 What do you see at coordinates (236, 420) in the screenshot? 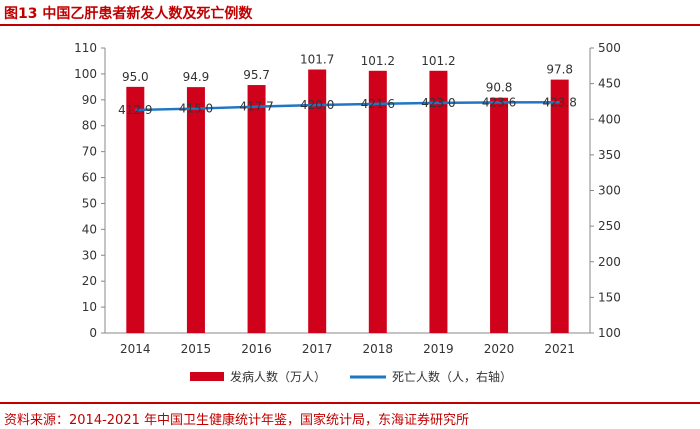
I see `source-note: 资料来源：2014-2021 年中国卫生健康统计年鉴，国家统计局，东海证券研究所` at bounding box center [236, 420].